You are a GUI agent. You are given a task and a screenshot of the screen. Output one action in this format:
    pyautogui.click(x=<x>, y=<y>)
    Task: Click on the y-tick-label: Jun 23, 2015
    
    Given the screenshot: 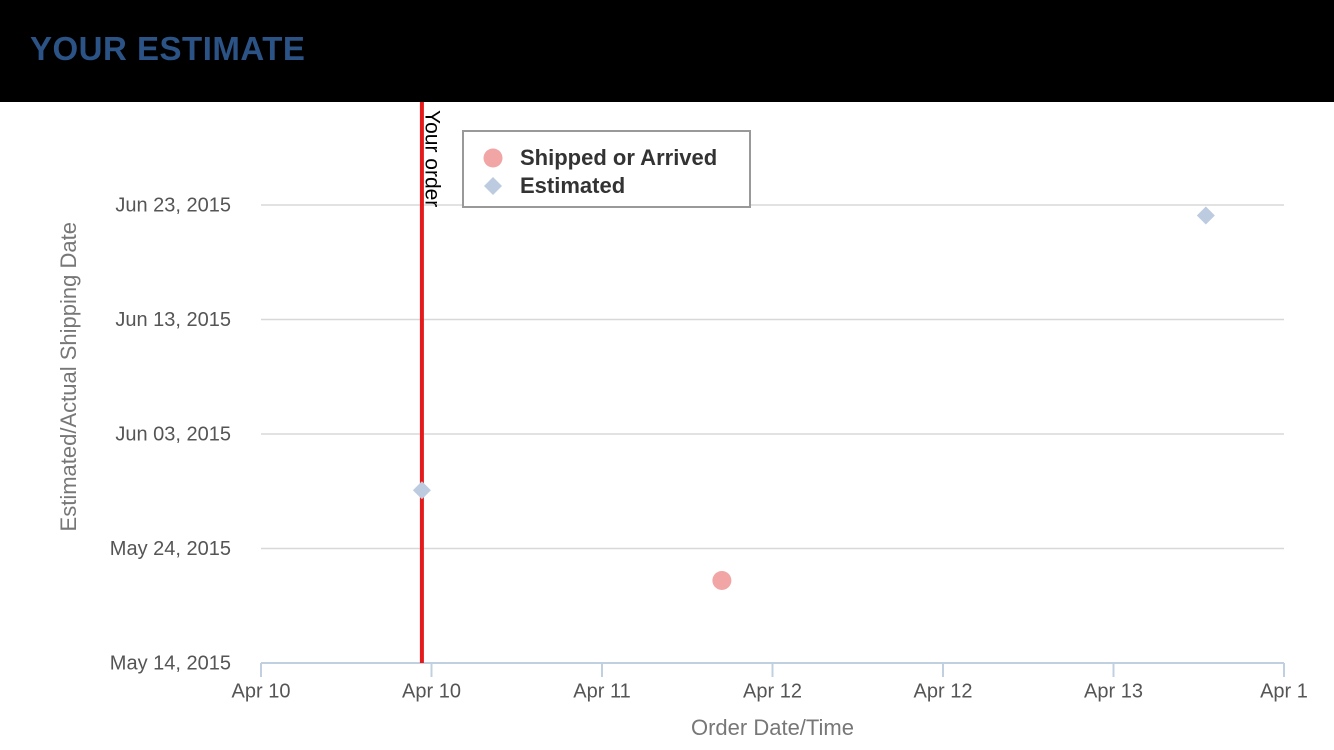 What is the action you would take?
    pyautogui.click(x=173, y=205)
    